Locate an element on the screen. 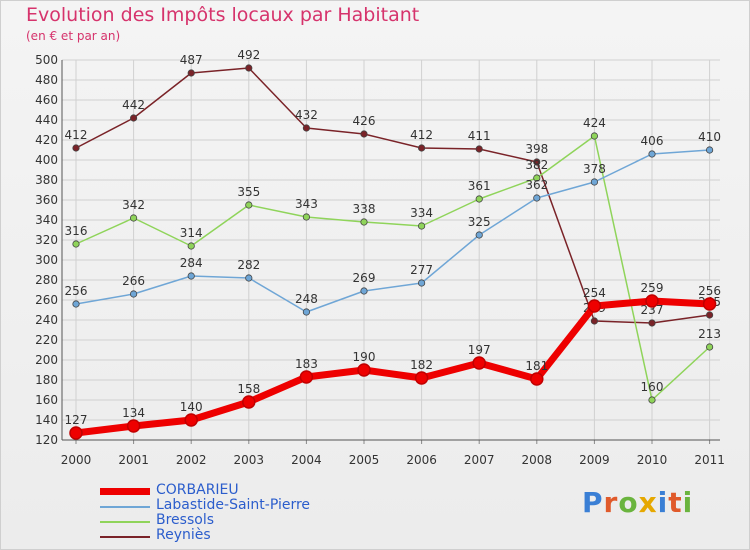 Image resolution: width=750 pixels, height=550 pixels. x-tick-label: 2010 is located at coordinates (652, 460).